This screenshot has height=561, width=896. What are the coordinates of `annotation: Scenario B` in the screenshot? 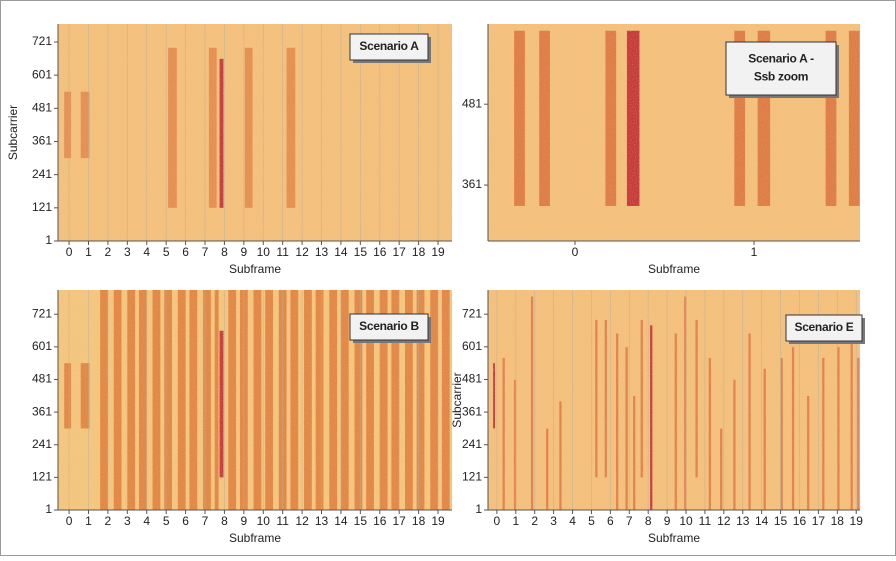 It's located at (389, 326).